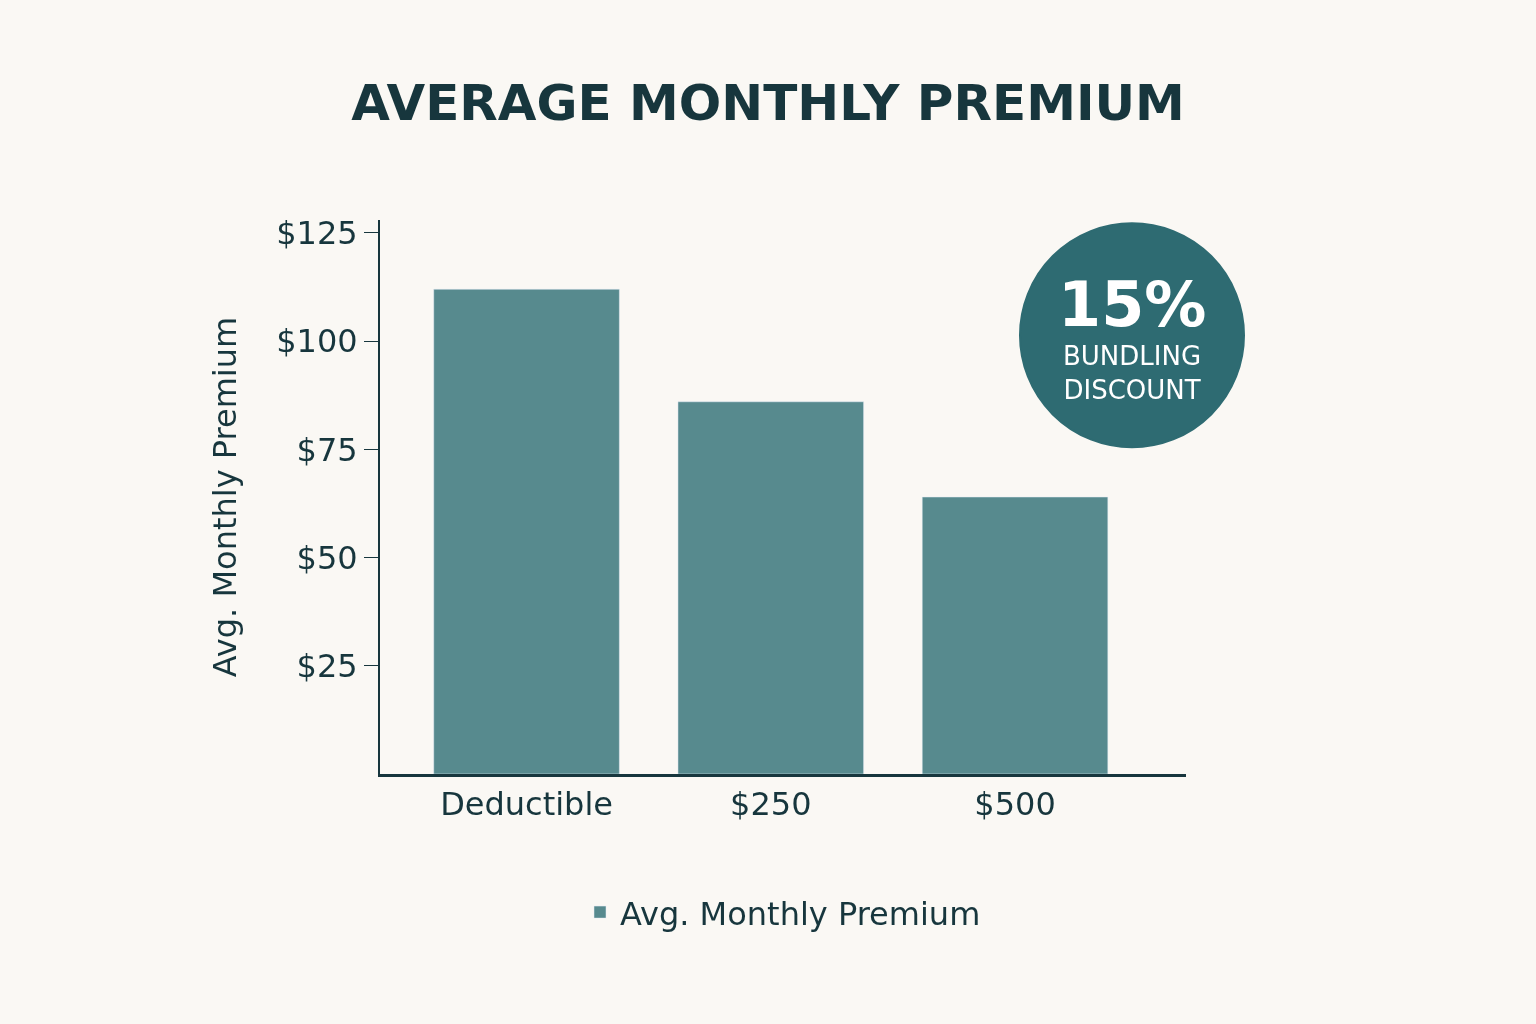  Describe the element at coordinates (317, 233) in the screenshot. I see `y-tick-label: $125` at that location.